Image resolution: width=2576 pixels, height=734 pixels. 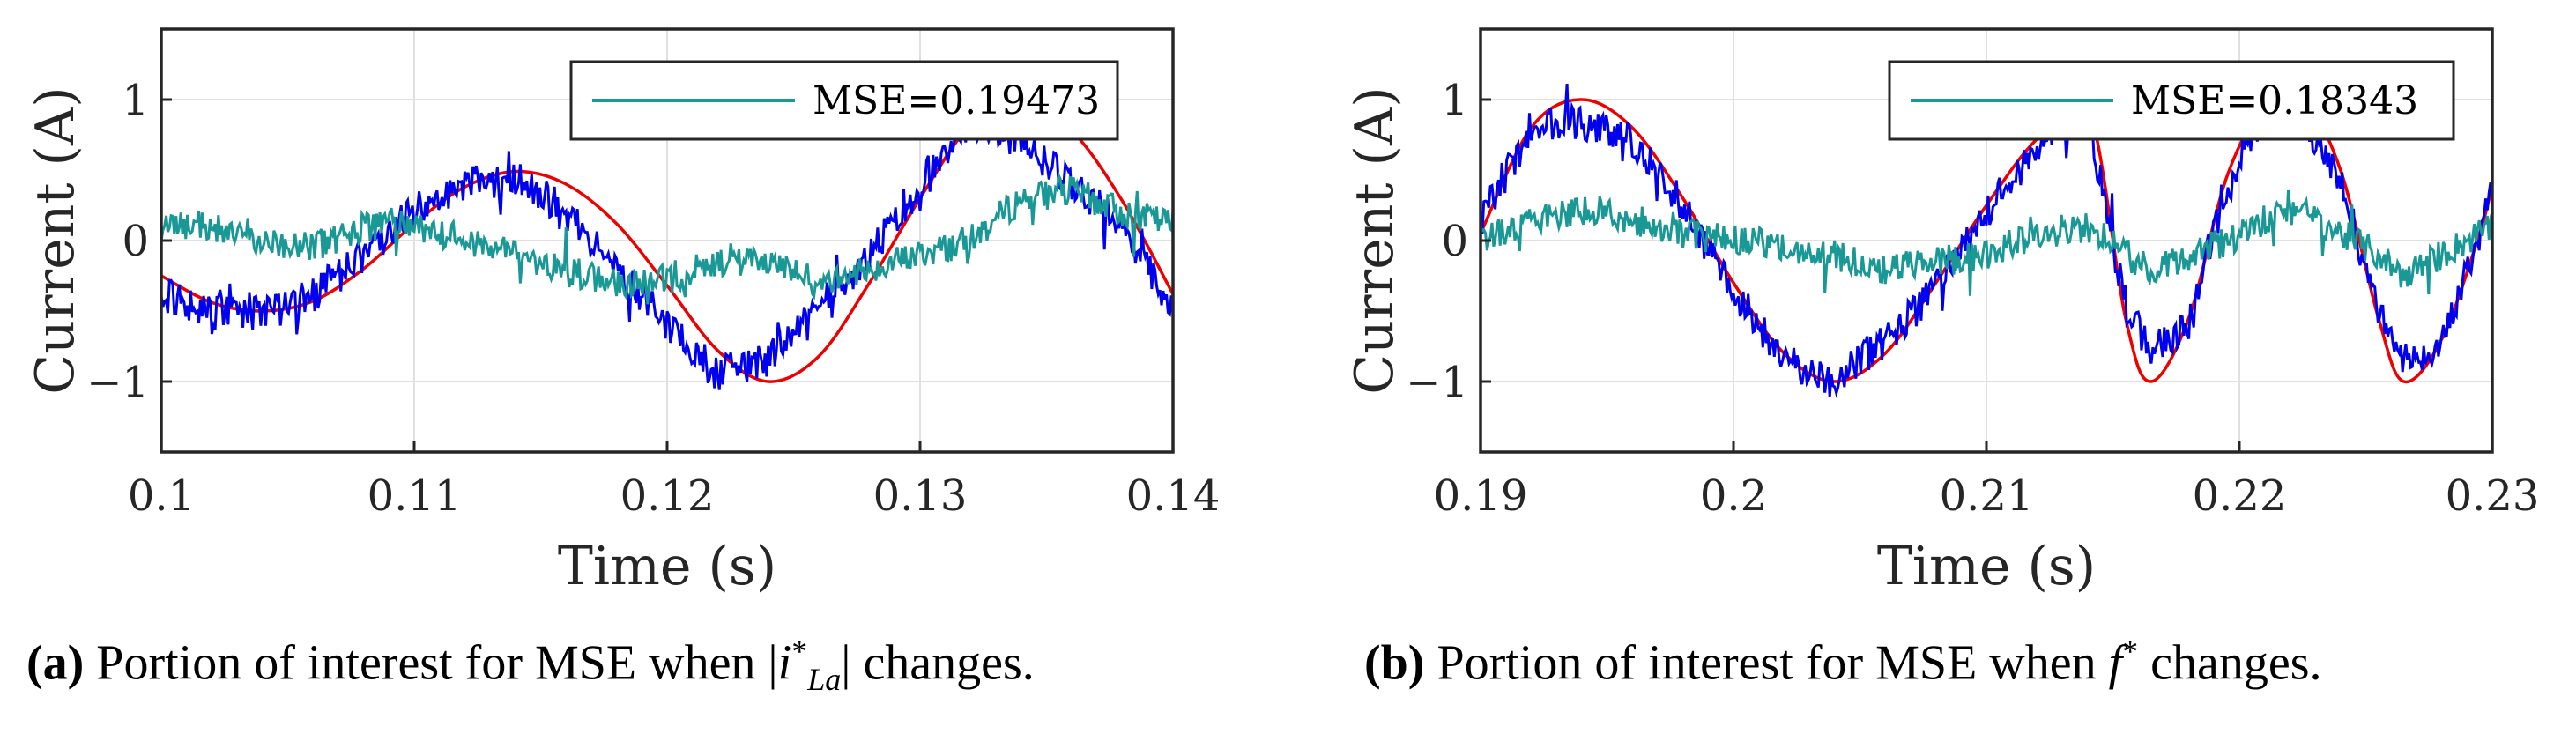 I want to click on caption-a-sub: La, so click(x=824, y=679).